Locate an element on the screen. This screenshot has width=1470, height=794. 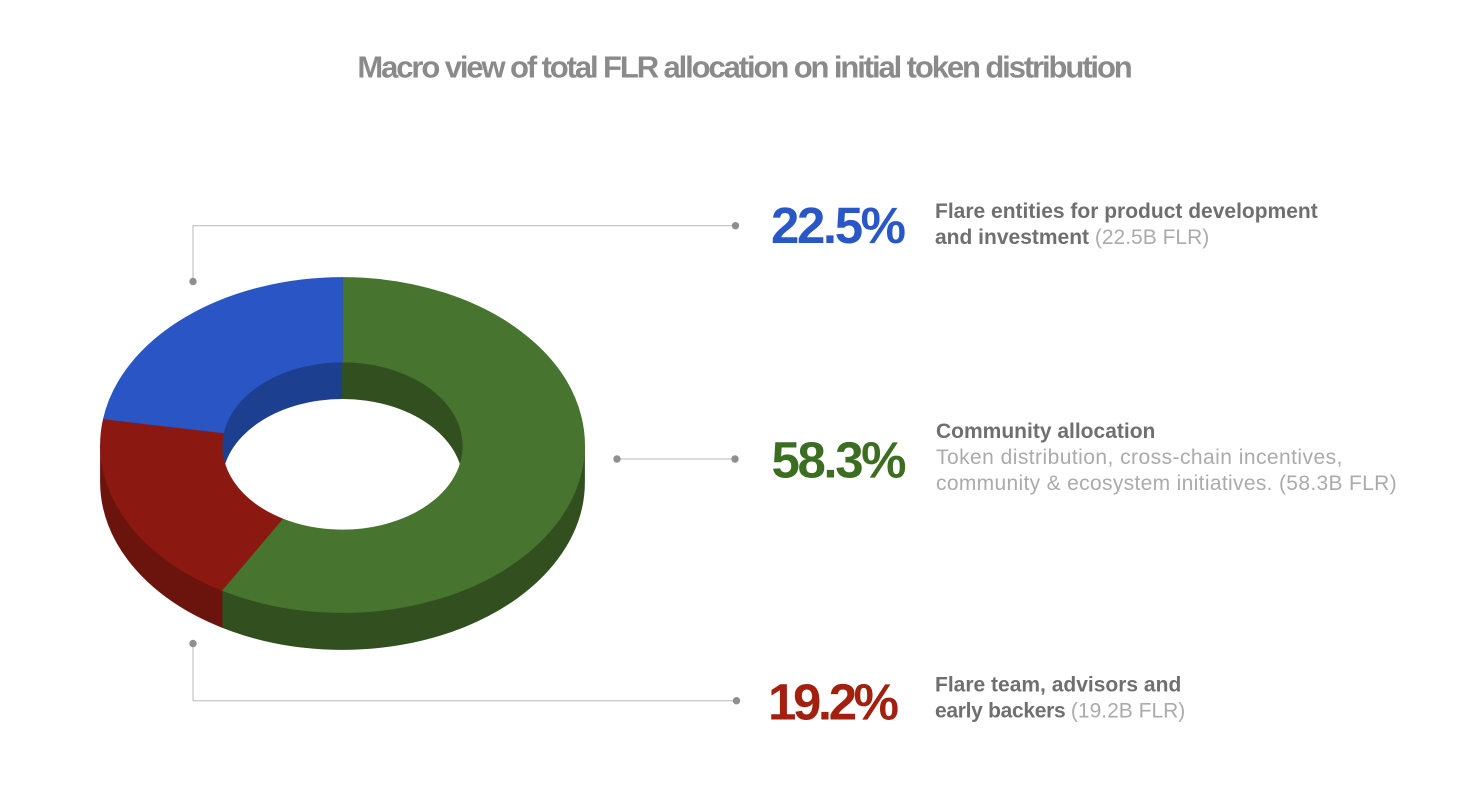
svg-text: and investment (22.5B FLR) is located at coordinates (1072, 237).